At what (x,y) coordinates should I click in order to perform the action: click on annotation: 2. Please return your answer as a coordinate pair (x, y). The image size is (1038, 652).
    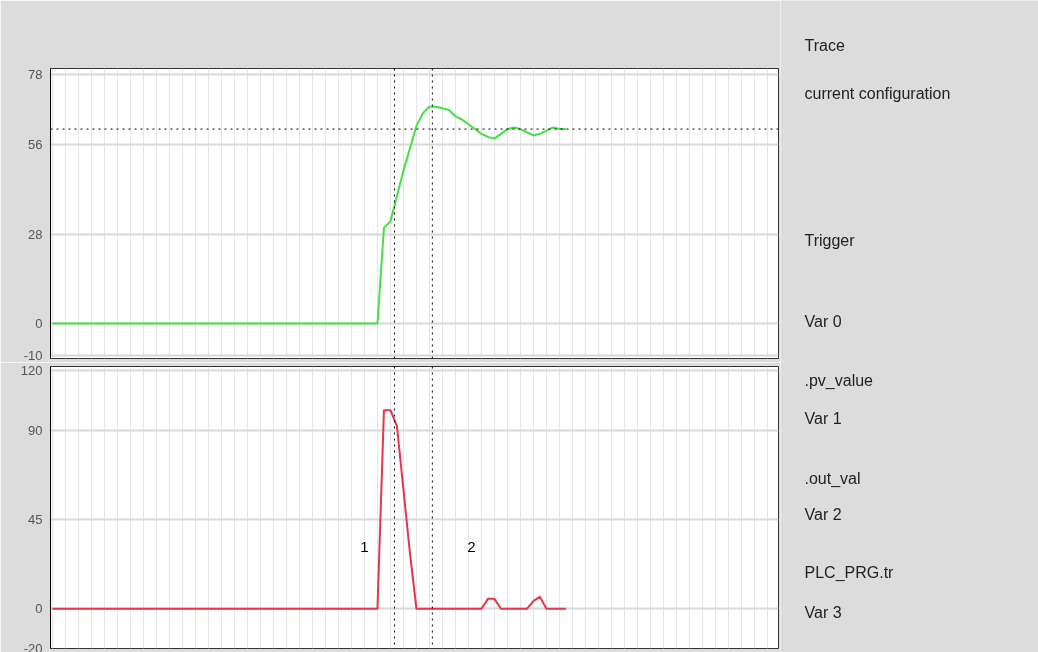
    Looking at the image, I should click on (471, 546).